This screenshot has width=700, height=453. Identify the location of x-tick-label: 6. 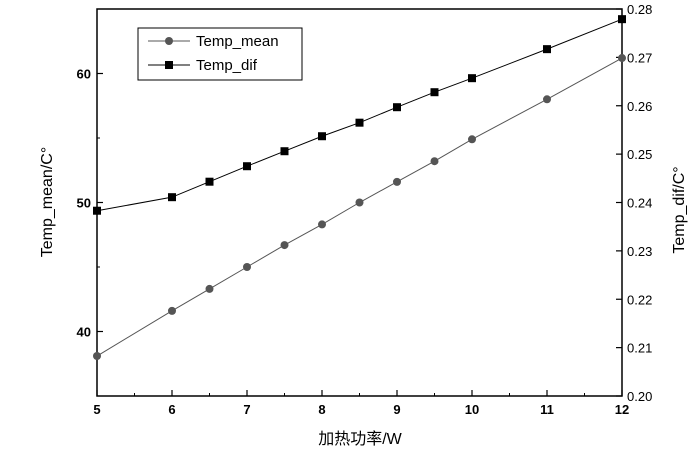
(171, 409).